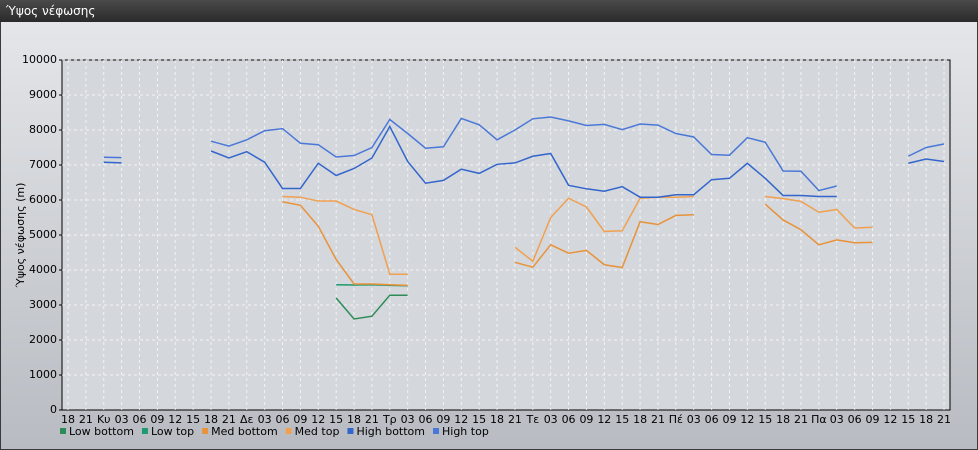  Describe the element at coordinates (53, 409) in the screenshot. I see `y-tick-label: 0` at that location.